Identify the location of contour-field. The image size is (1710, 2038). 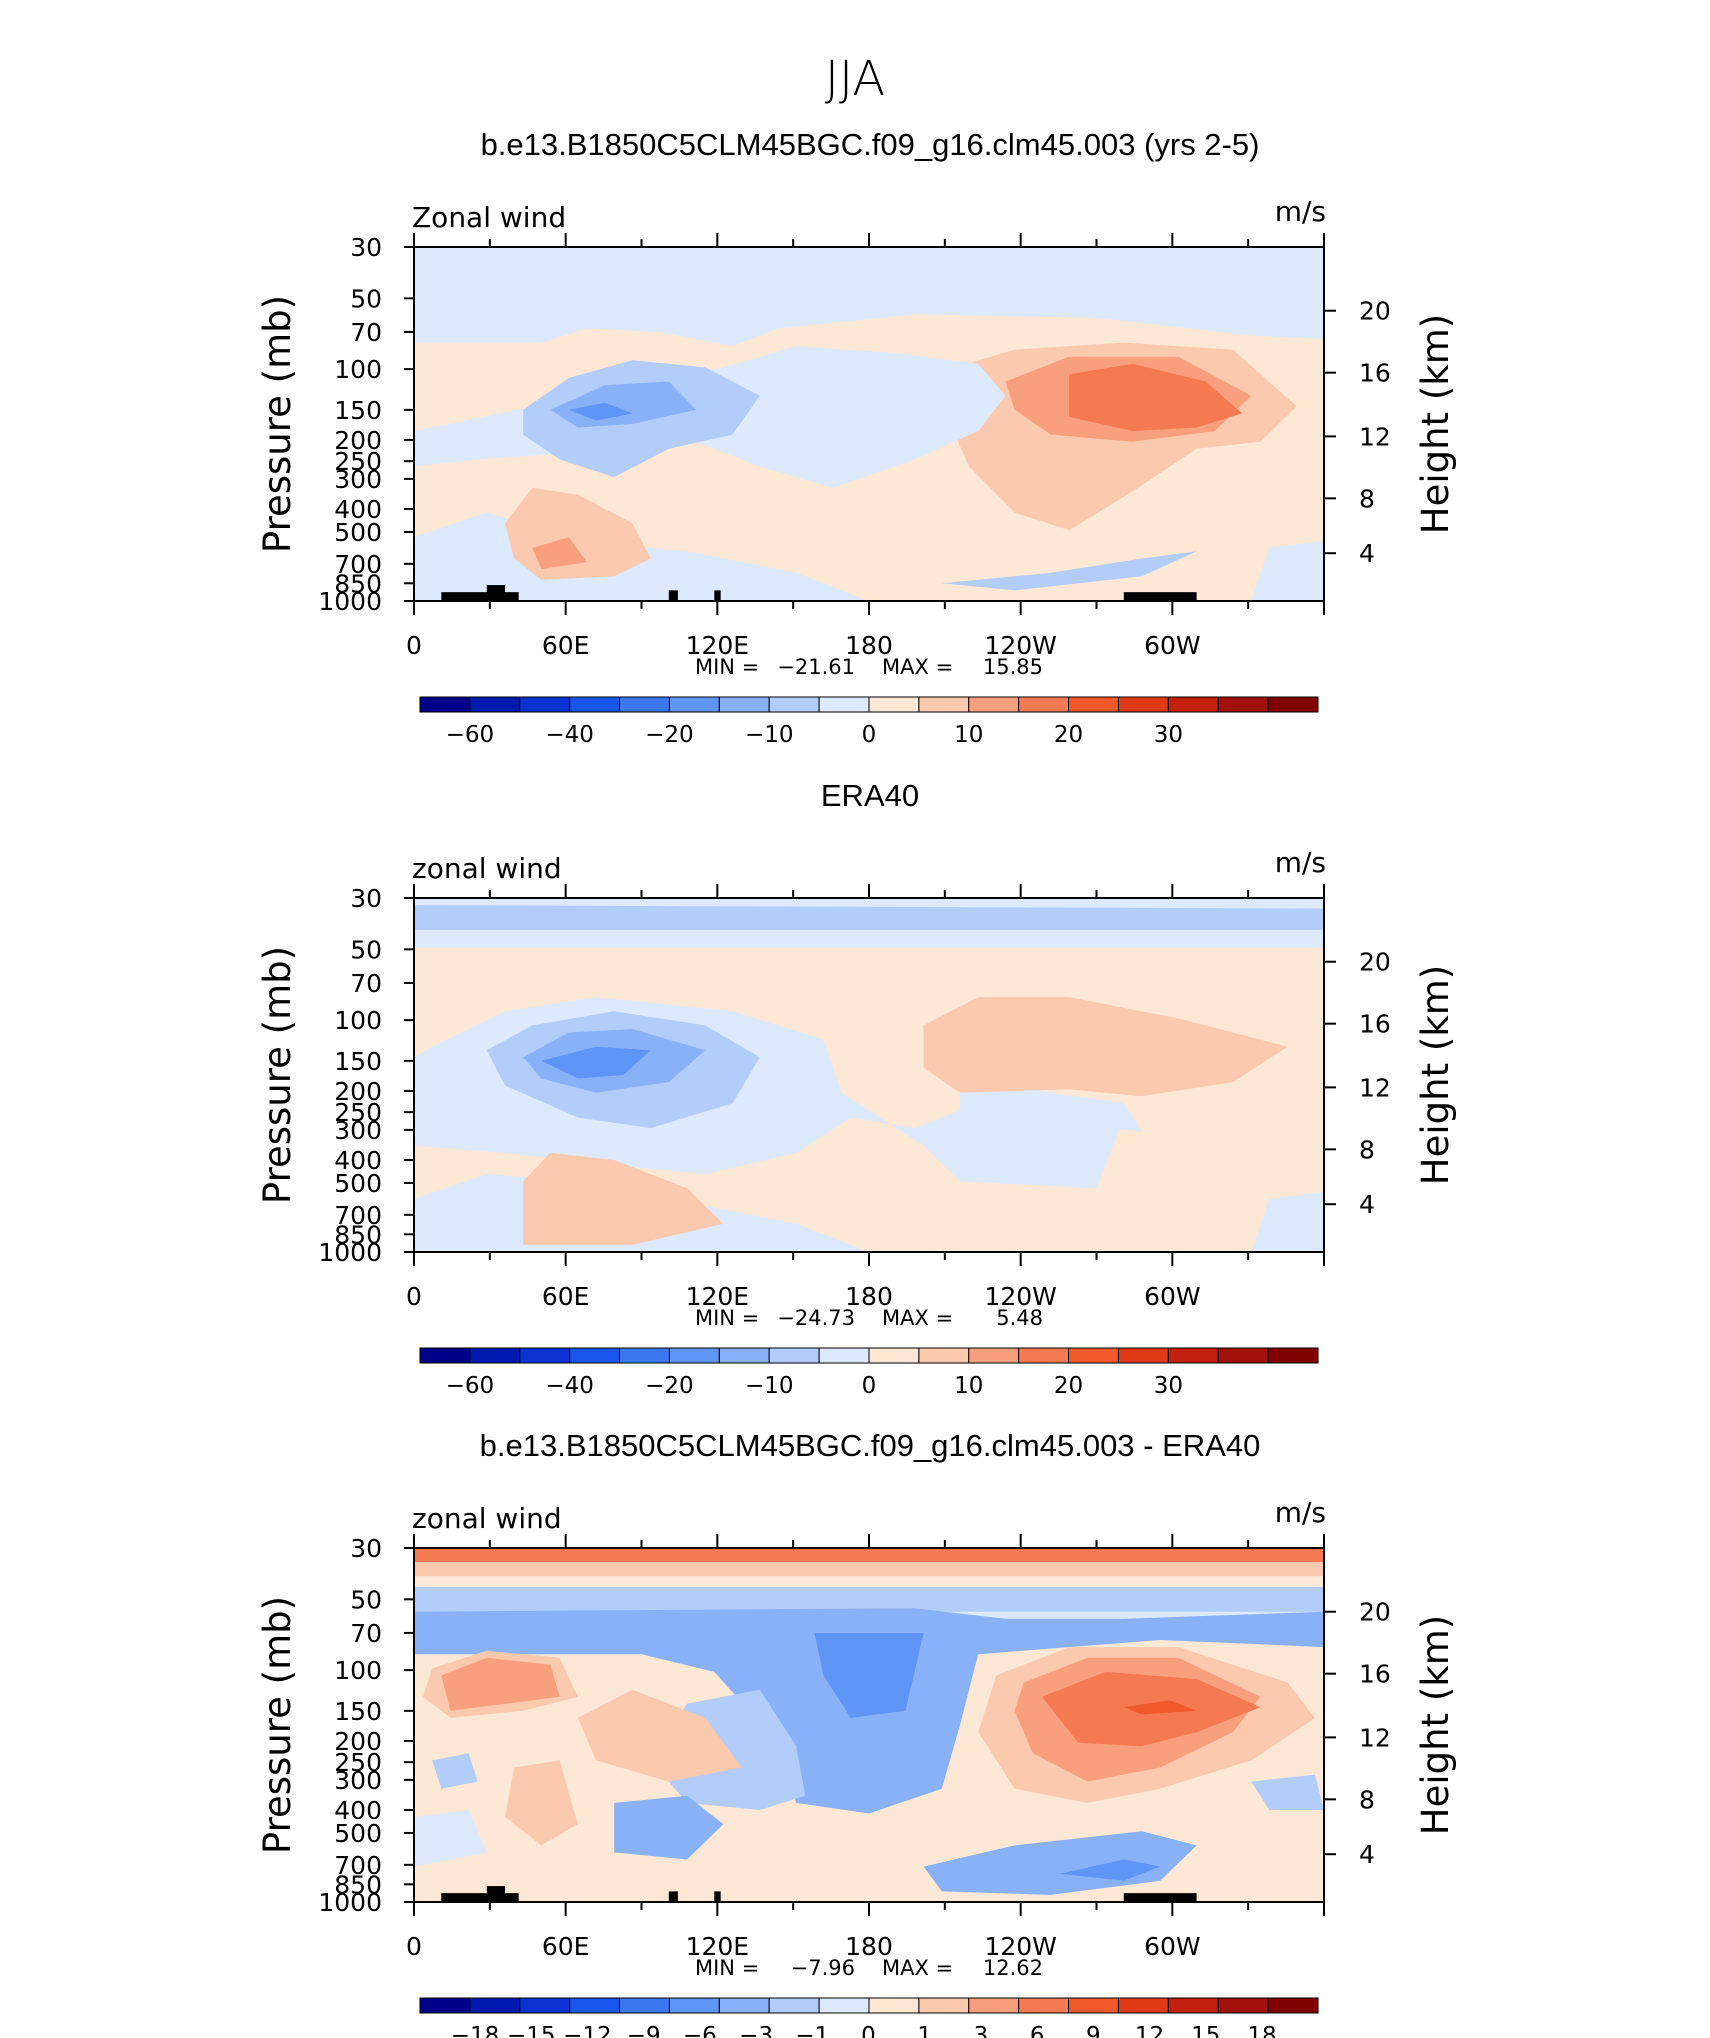
(869, 424).